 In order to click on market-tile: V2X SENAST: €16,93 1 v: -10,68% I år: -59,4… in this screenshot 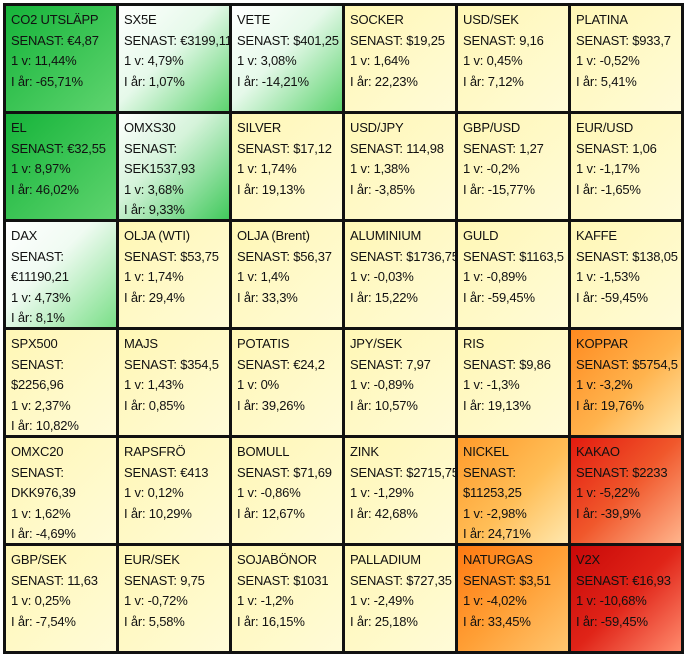, I will do `click(626, 598)`.